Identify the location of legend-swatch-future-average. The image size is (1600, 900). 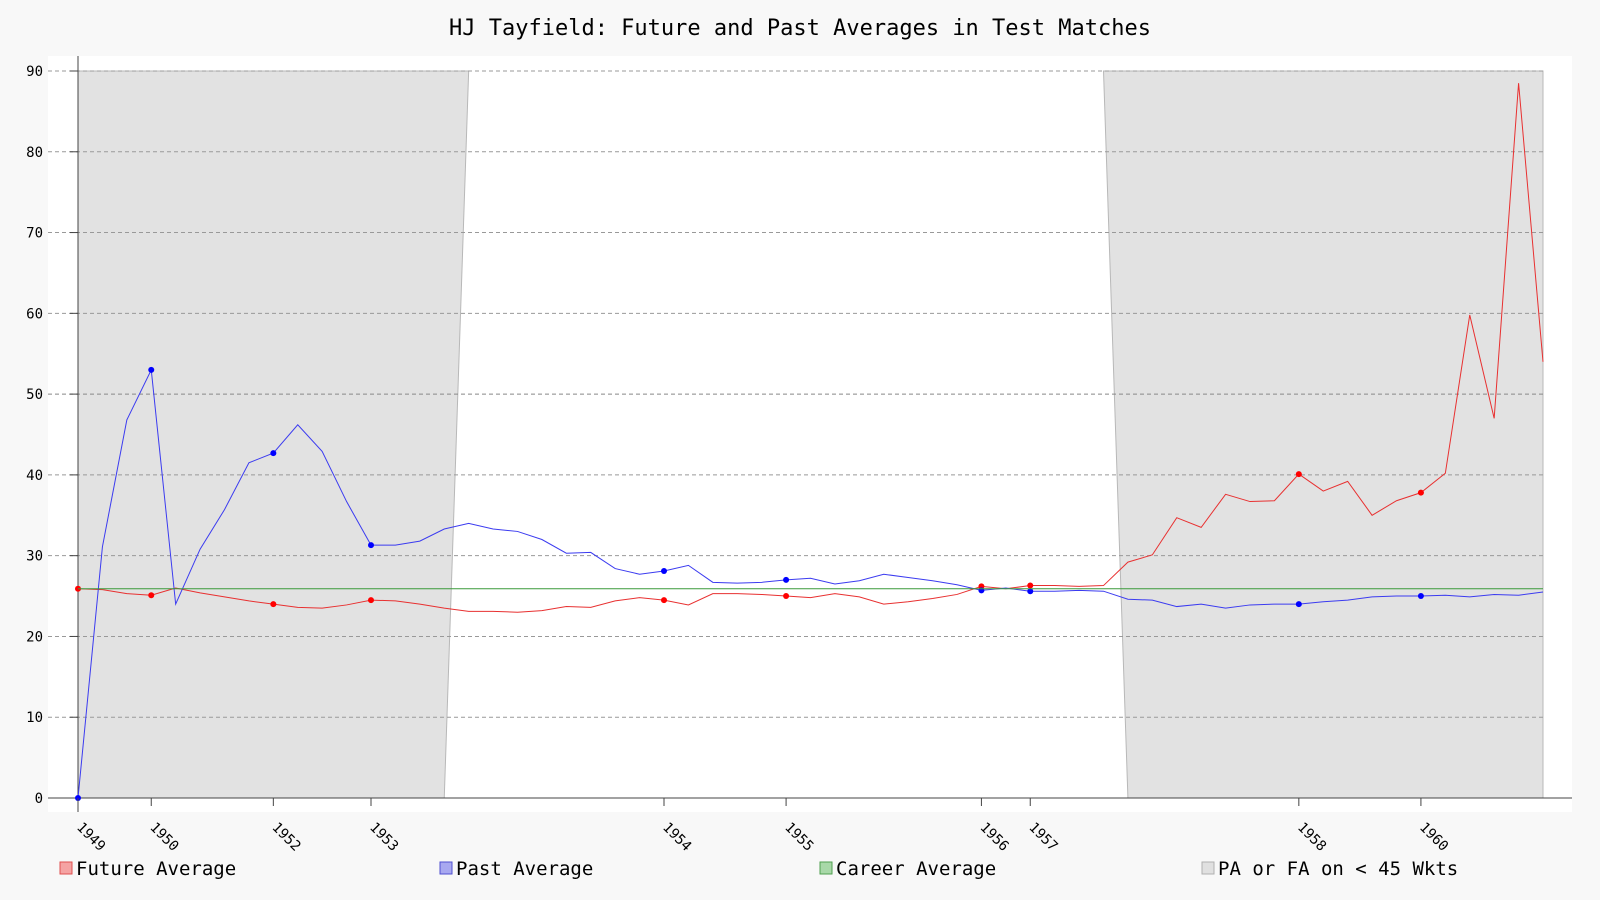
(66, 868).